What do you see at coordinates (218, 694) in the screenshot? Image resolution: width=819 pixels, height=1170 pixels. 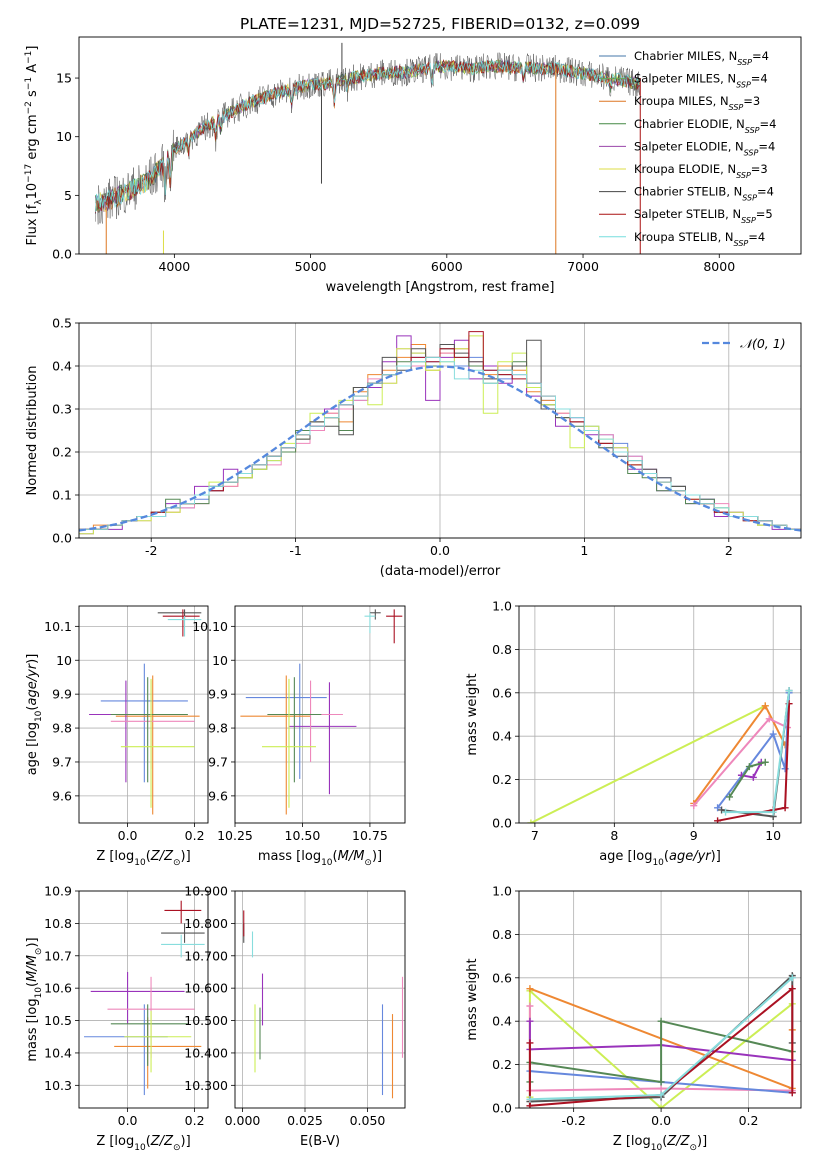 I see `y-tick-label: 9.9` at bounding box center [218, 694].